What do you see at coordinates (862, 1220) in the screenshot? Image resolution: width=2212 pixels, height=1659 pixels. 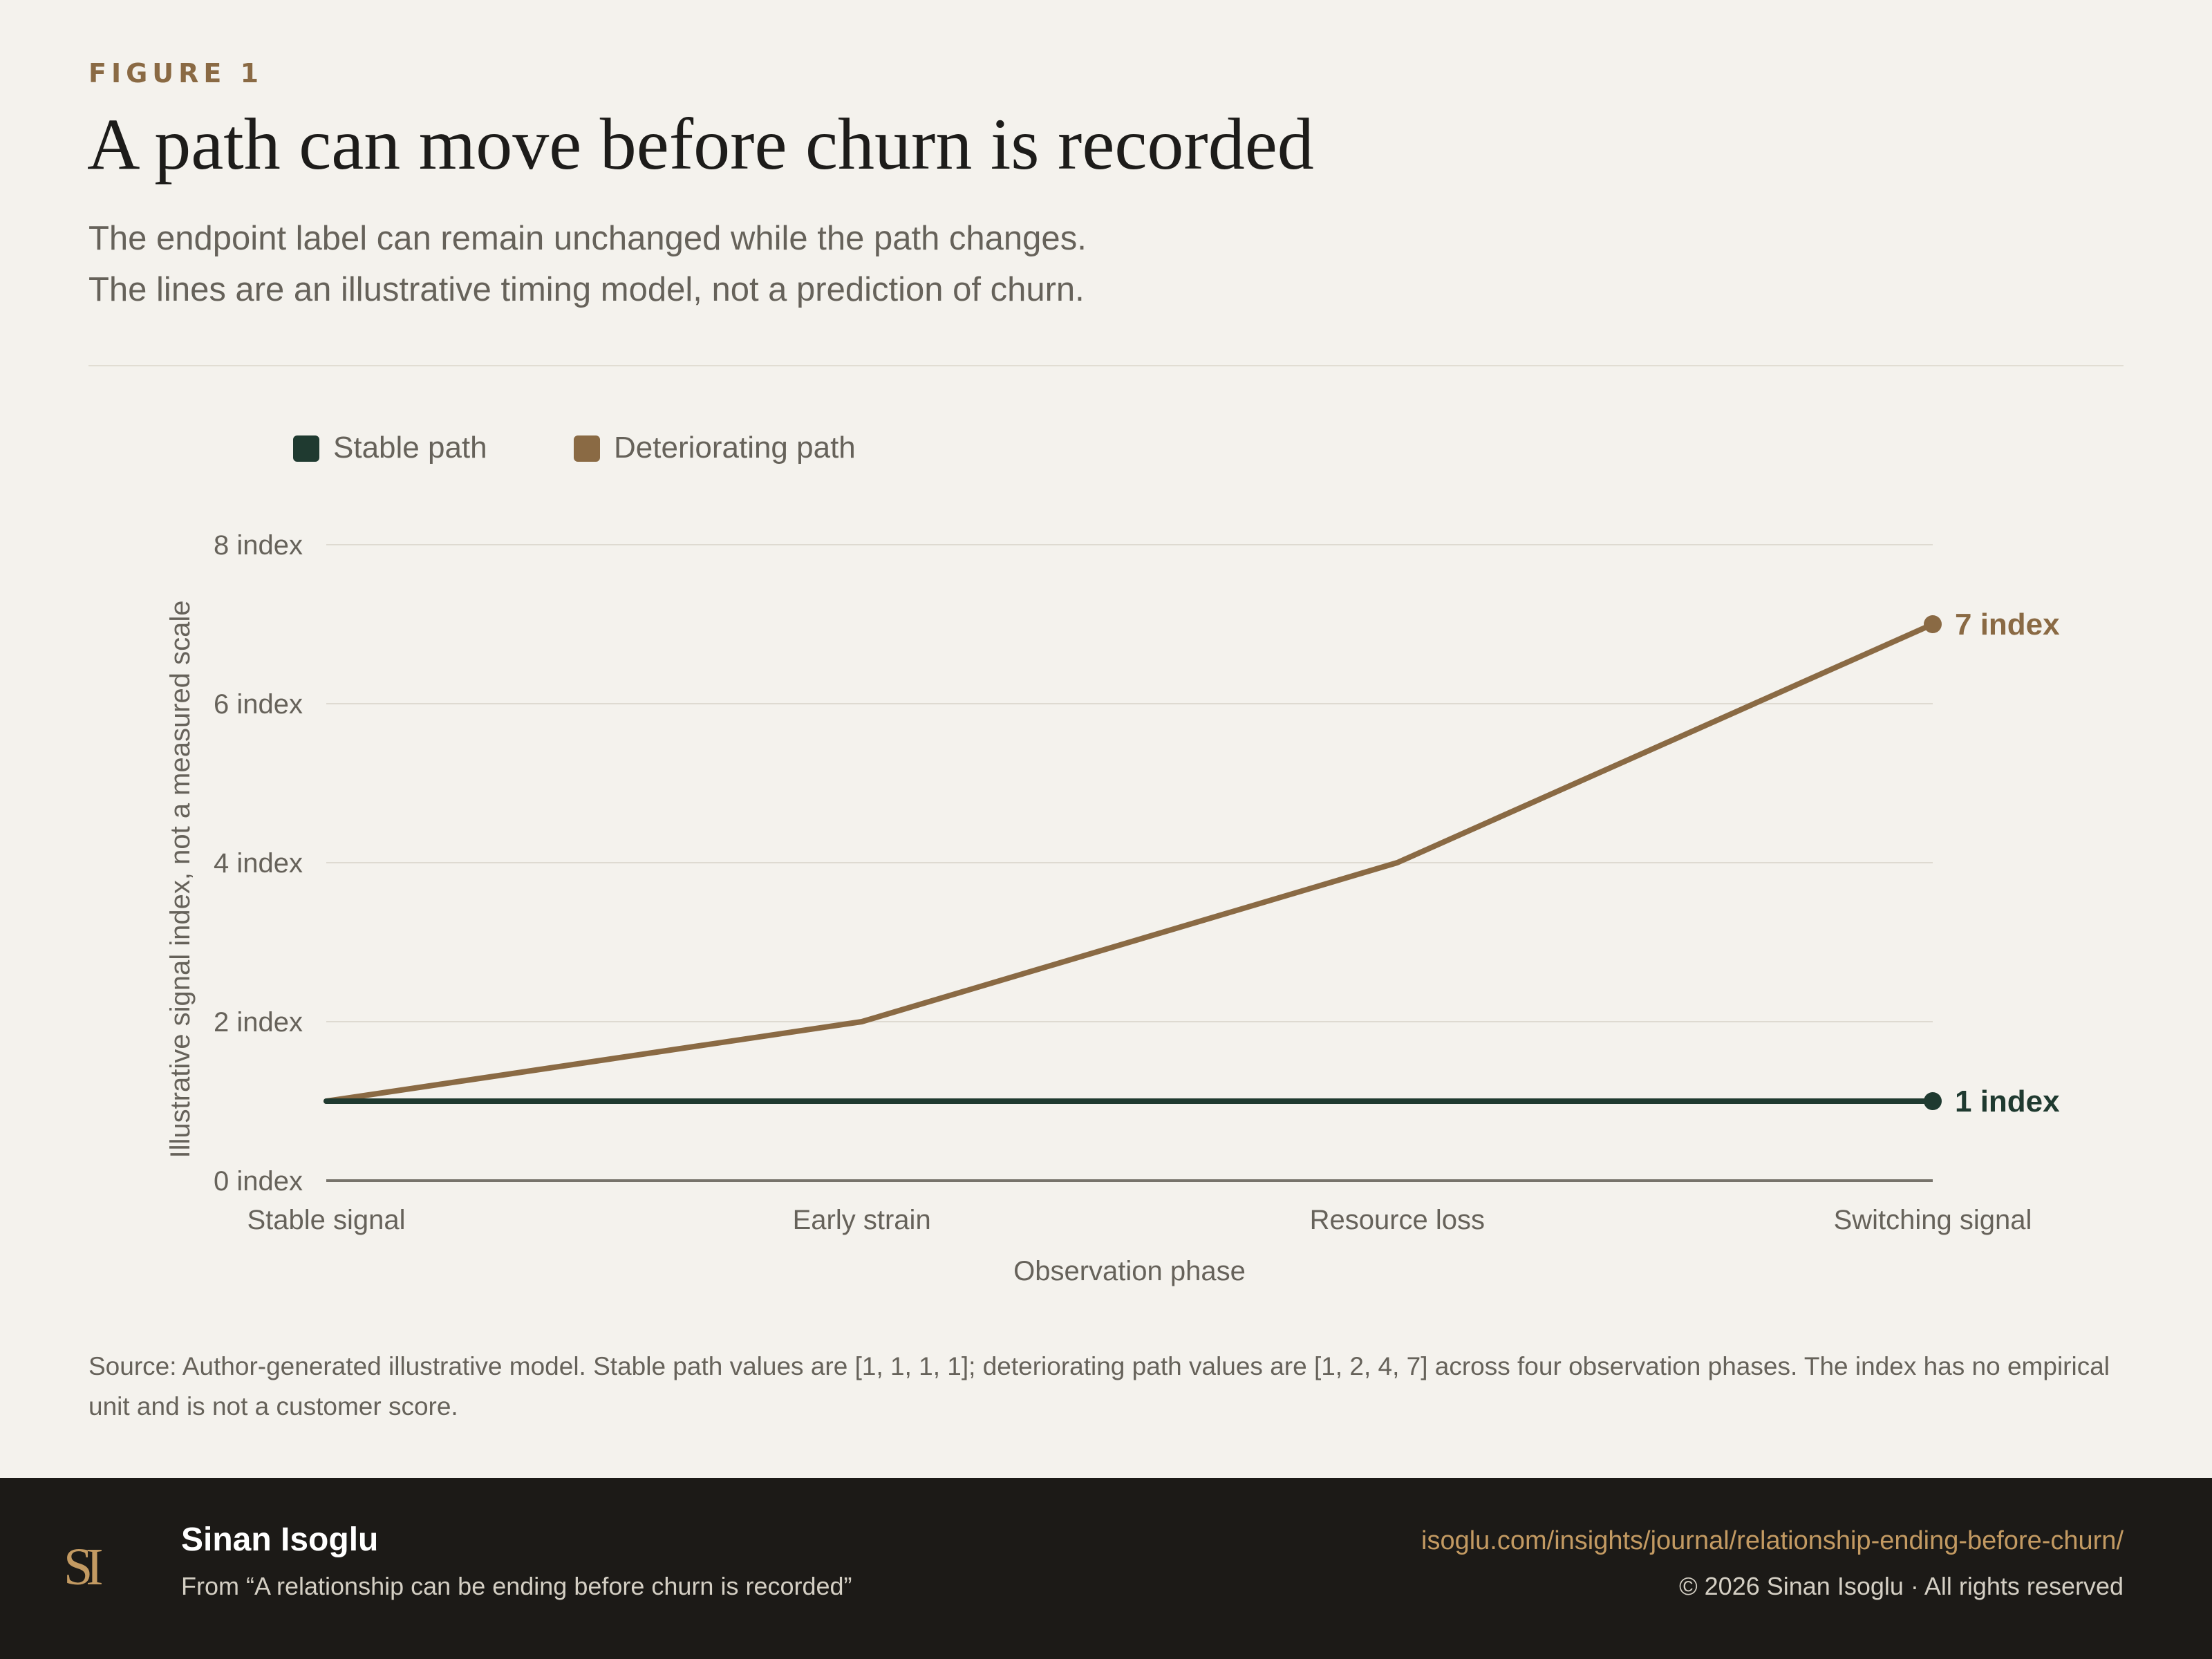 I see `x-tick-label: Early strain` at bounding box center [862, 1220].